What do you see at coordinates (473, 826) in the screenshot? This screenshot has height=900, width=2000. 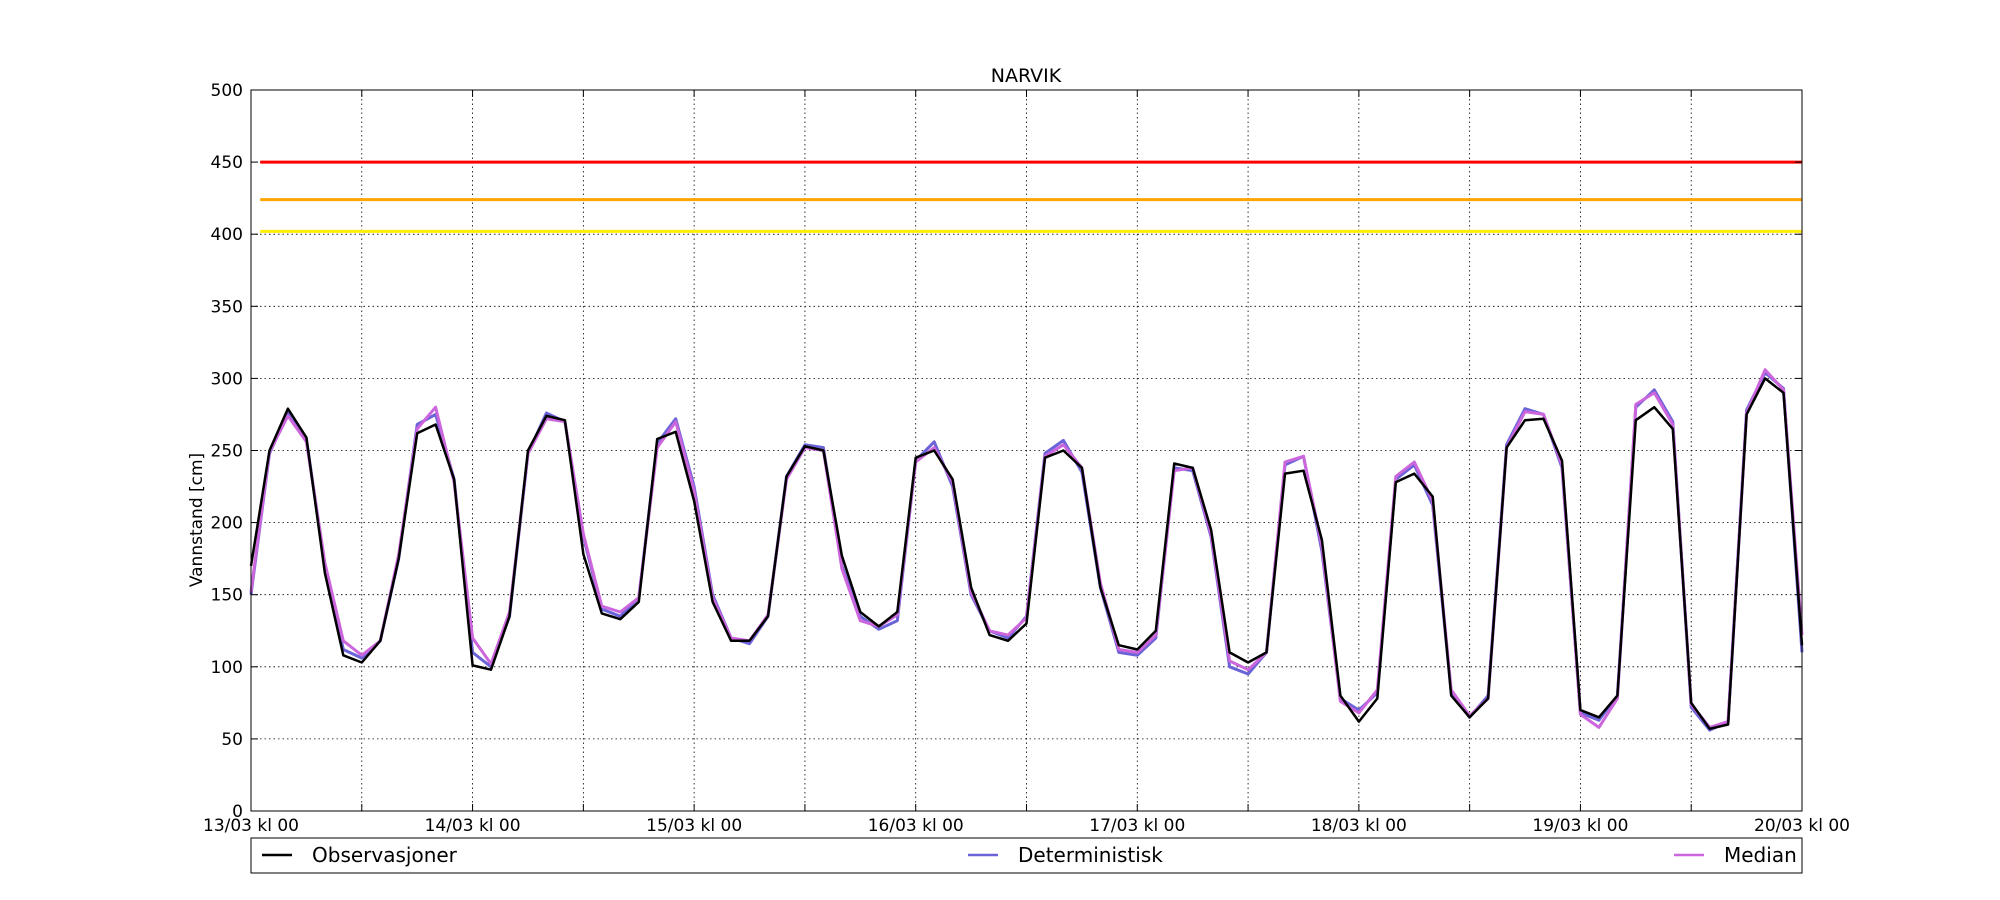 I see `x-tick-label-1: 14/03 kl 00` at bounding box center [473, 826].